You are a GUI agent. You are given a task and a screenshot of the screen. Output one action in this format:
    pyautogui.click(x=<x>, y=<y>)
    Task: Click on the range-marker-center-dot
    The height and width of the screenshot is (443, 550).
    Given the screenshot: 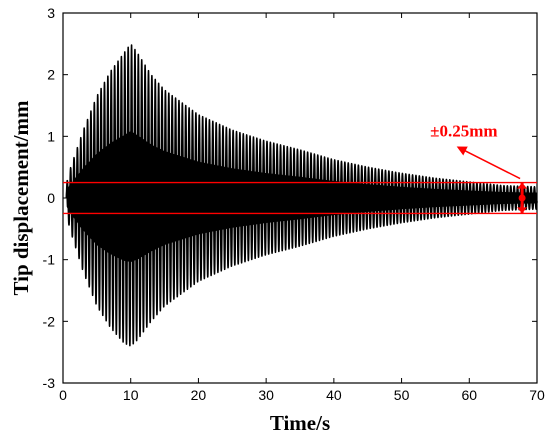 What is the action you would take?
    pyautogui.click(x=522, y=198)
    